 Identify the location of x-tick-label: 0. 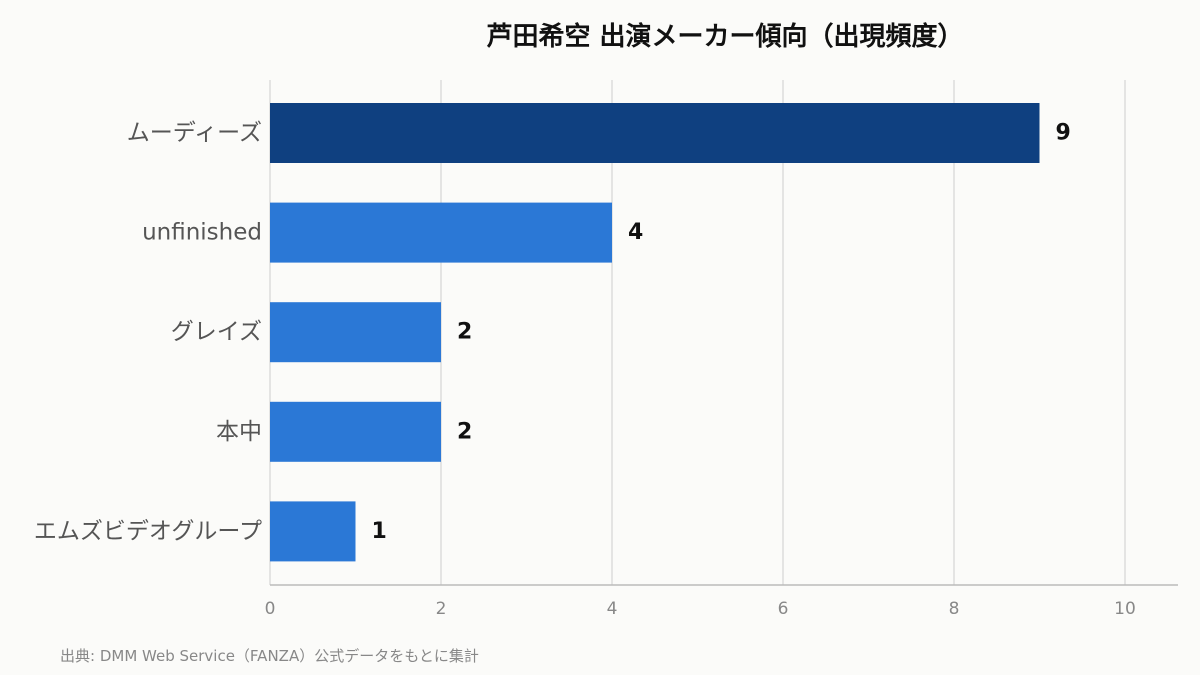
(270, 609).